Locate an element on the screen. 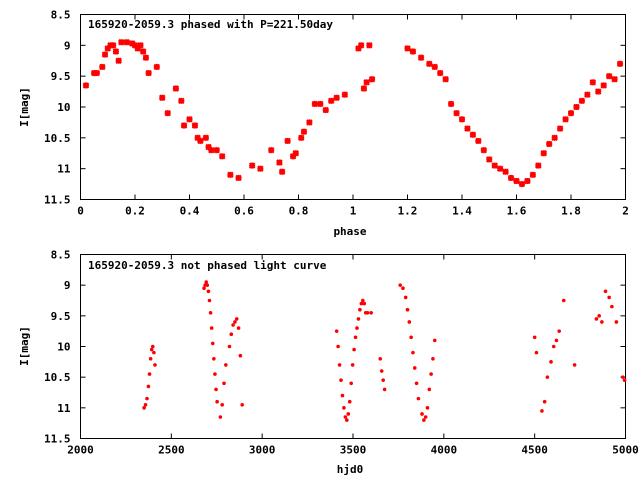 This screenshot has width=640, height=480. x-tick-label: 0.6 is located at coordinates (244, 211).